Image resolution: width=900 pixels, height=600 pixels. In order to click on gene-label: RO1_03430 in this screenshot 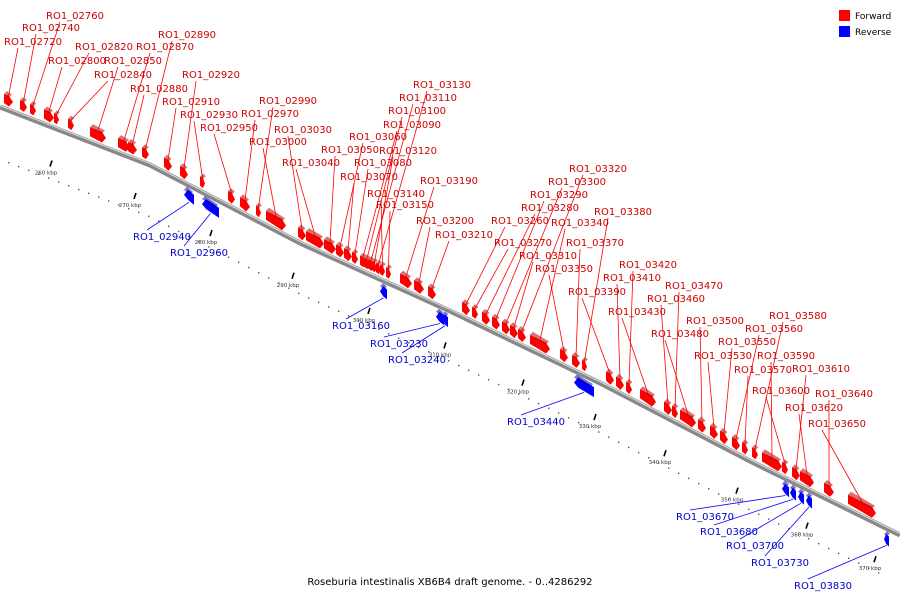, I will do `click(637, 312)`.